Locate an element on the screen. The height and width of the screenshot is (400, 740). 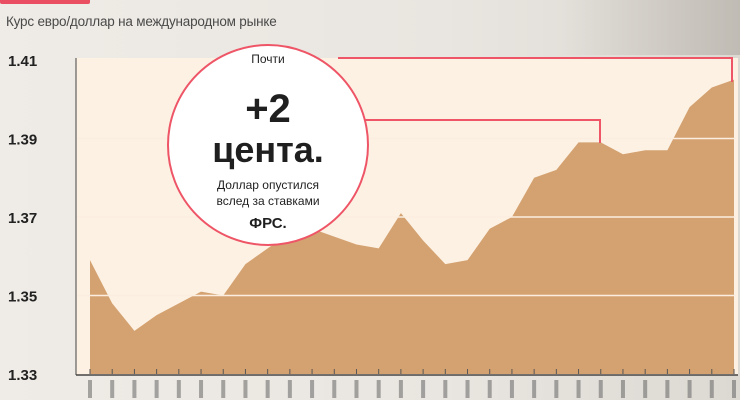
headline-fragment is located at coordinates (45, 2).